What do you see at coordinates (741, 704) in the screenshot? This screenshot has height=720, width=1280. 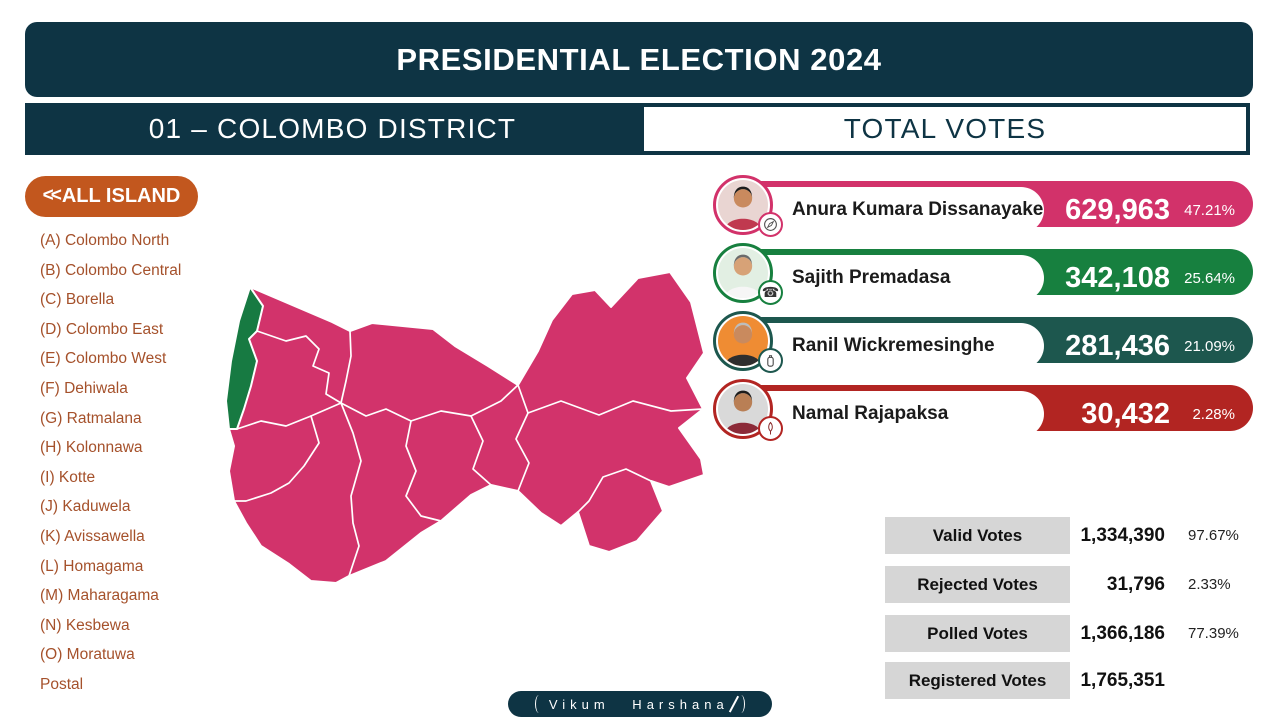 I see `right-paren-decoration` at bounding box center [741, 704].